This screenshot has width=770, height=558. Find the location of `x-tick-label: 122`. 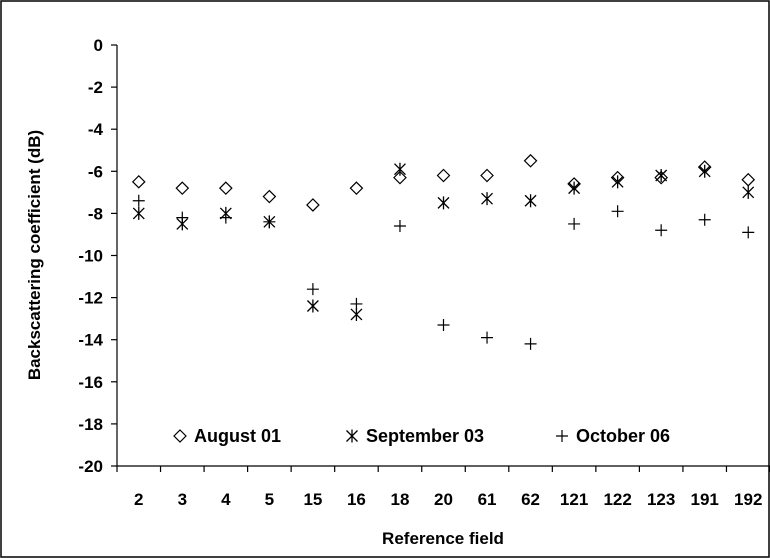

x-tick-label: 122 is located at coordinates (617, 499).